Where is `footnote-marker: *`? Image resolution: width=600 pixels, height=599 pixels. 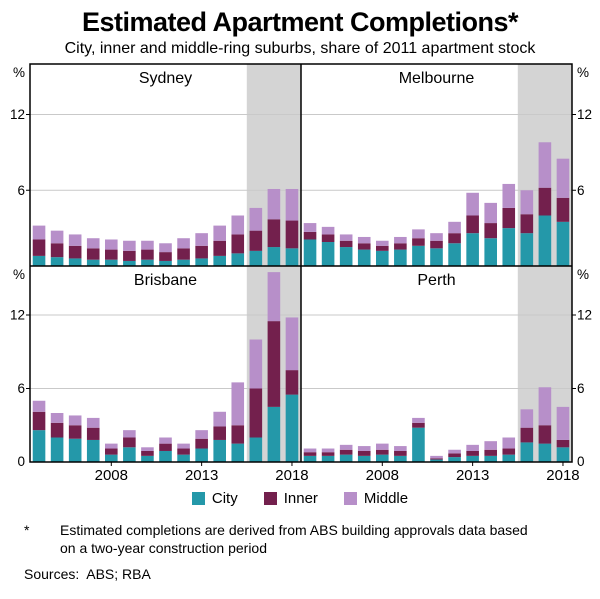
footnote-marker: * is located at coordinates (27, 530).